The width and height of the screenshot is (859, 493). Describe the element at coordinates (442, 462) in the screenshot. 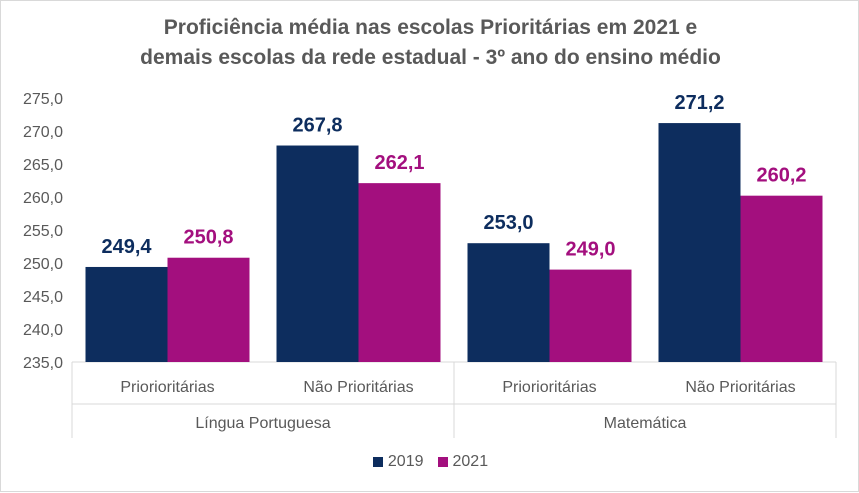

I see `legend-swatch-2021` at that location.